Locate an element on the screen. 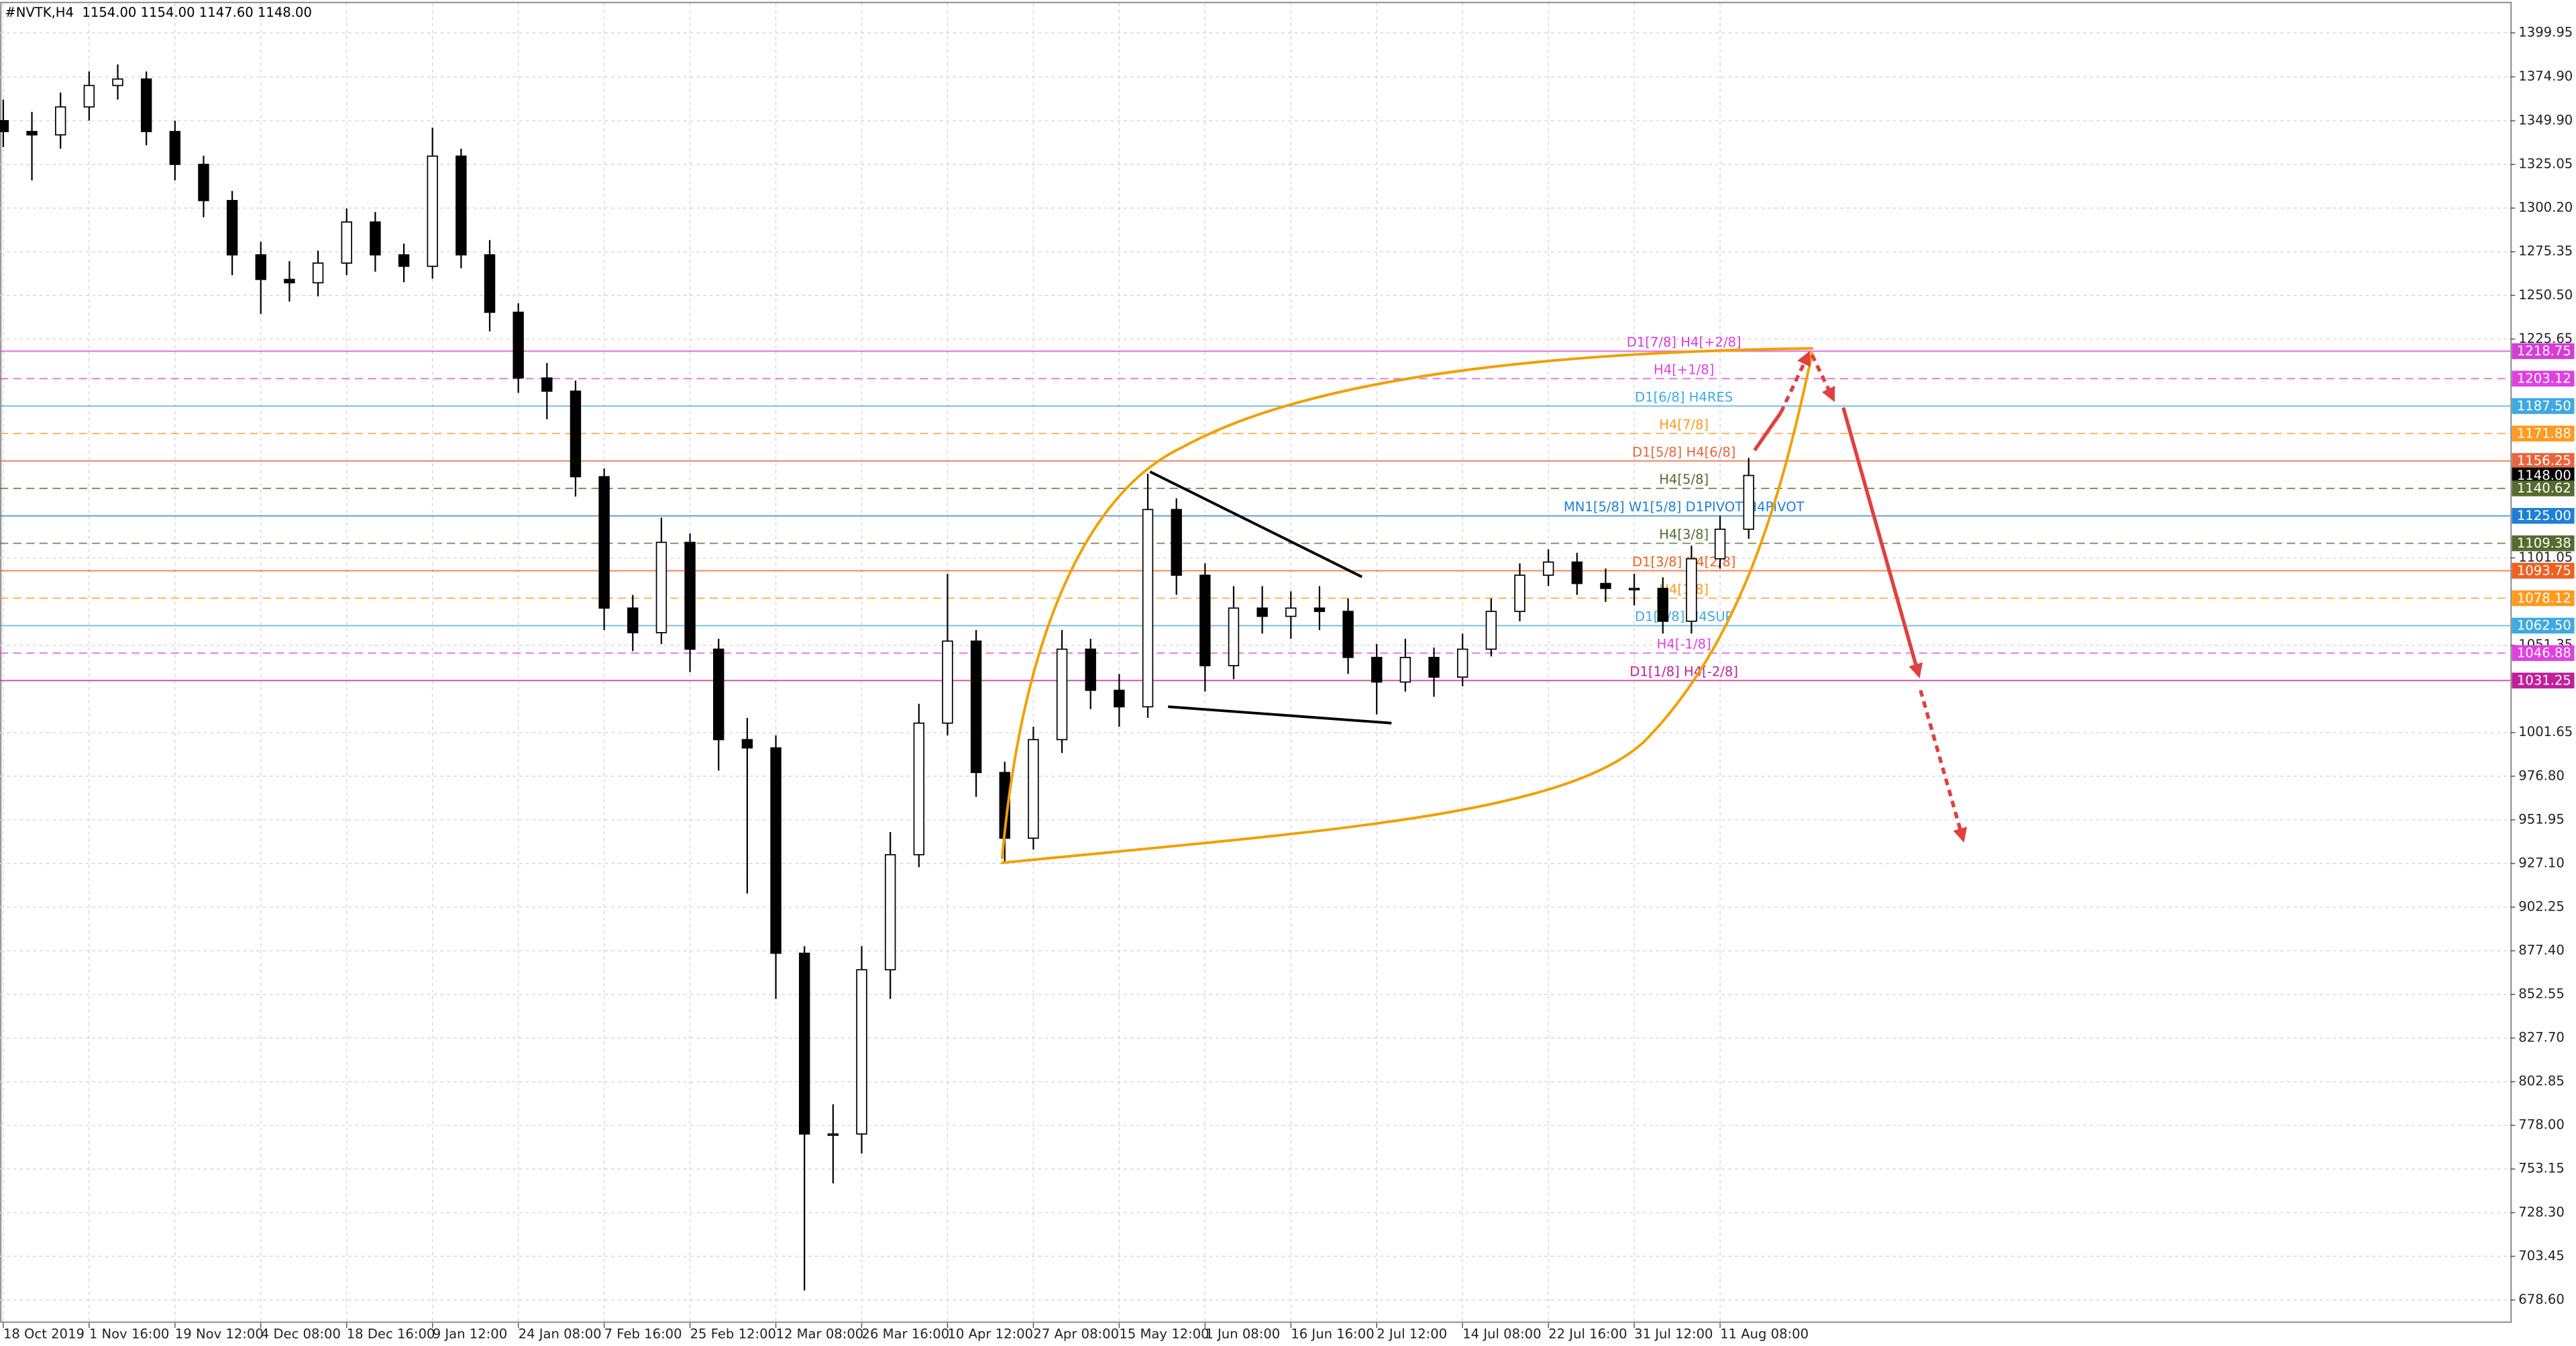 This screenshot has width=2576, height=1346. price-tag-label: 1125.00 is located at coordinates (2544, 515).